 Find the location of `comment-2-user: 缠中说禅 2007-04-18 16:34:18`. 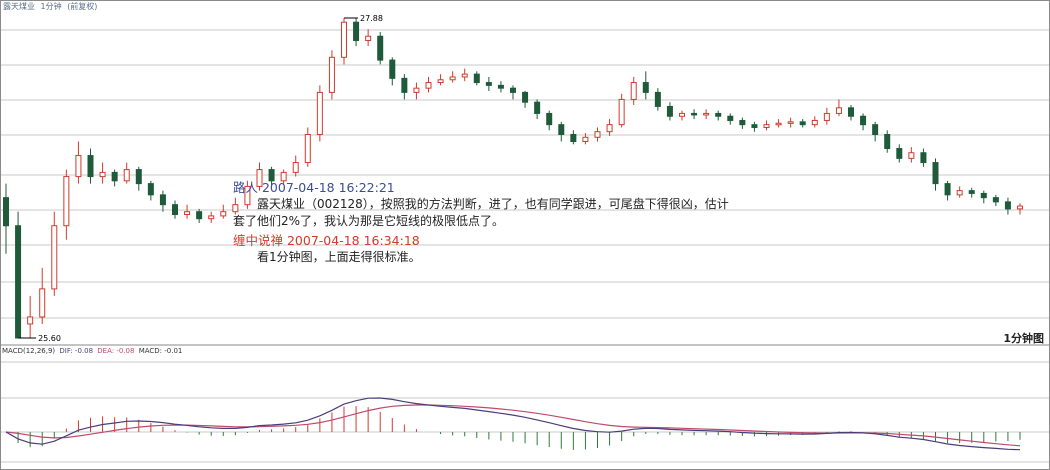

comment-2-user: 缠中说禅 2007-04-18 16:34:18 is located at coordinates (326, 240).